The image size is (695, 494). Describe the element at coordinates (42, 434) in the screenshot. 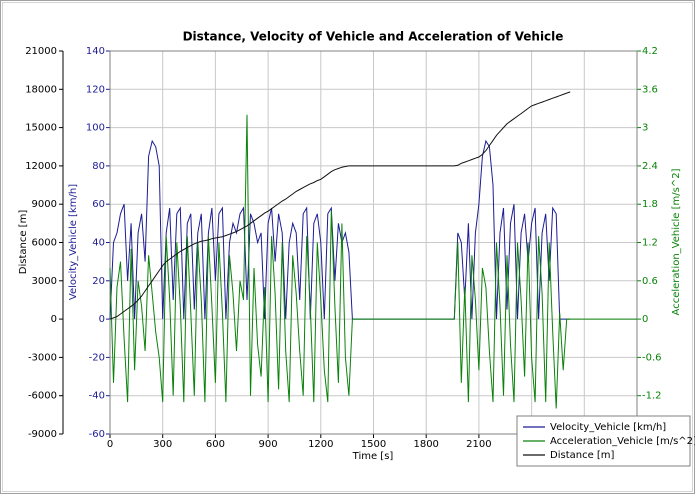

I see `y3-tick-label: -9000` at that location.